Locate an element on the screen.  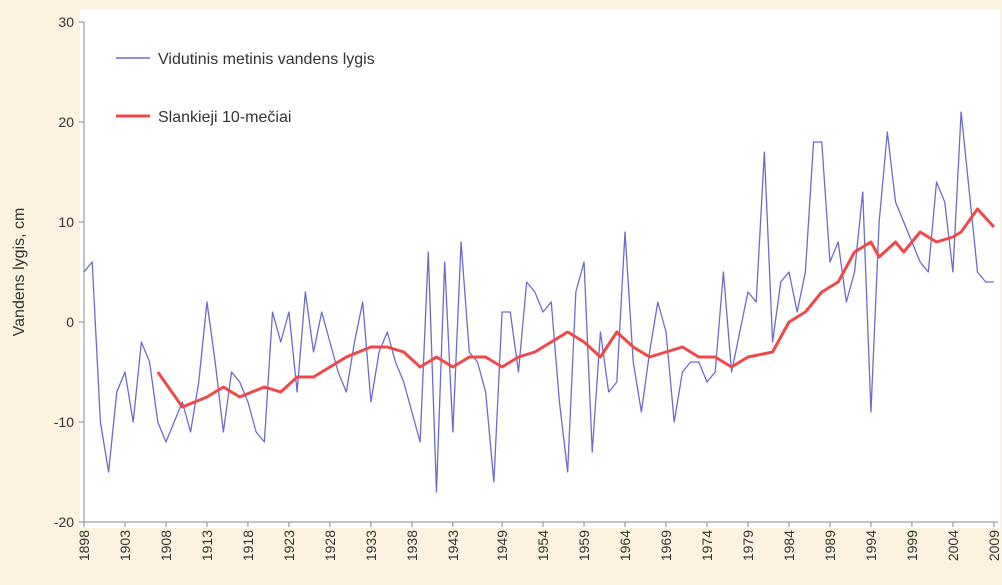
y-tick-label: -20 is located at coordinates (64, 522).